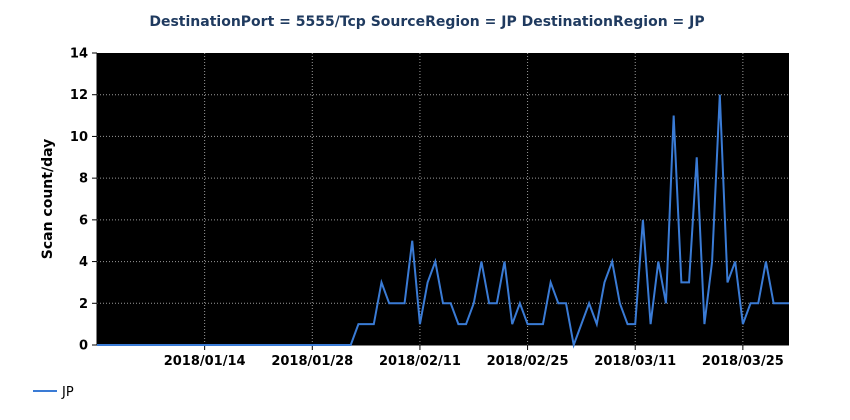  I want to click on x-tick-label: 2018/01/28, so click(312, 361).